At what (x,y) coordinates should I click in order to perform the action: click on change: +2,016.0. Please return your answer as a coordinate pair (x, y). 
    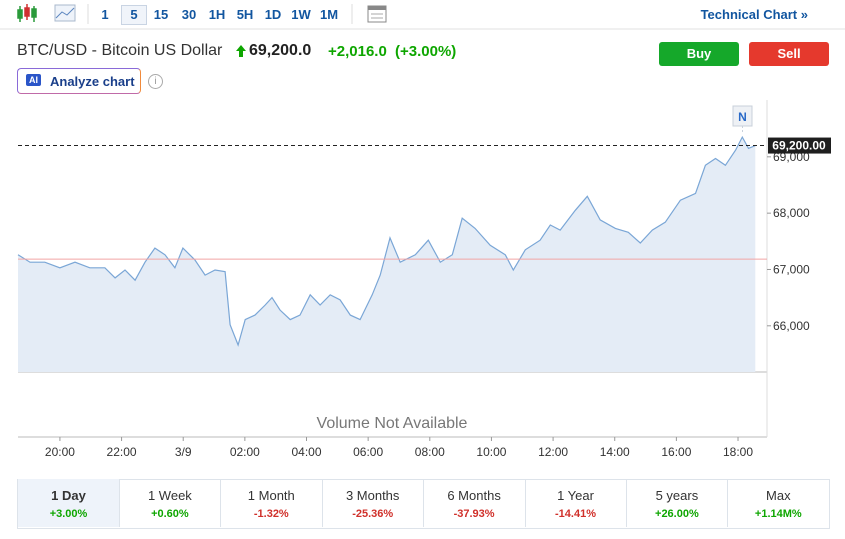
    Looking at the image, I should click on (357, 51).